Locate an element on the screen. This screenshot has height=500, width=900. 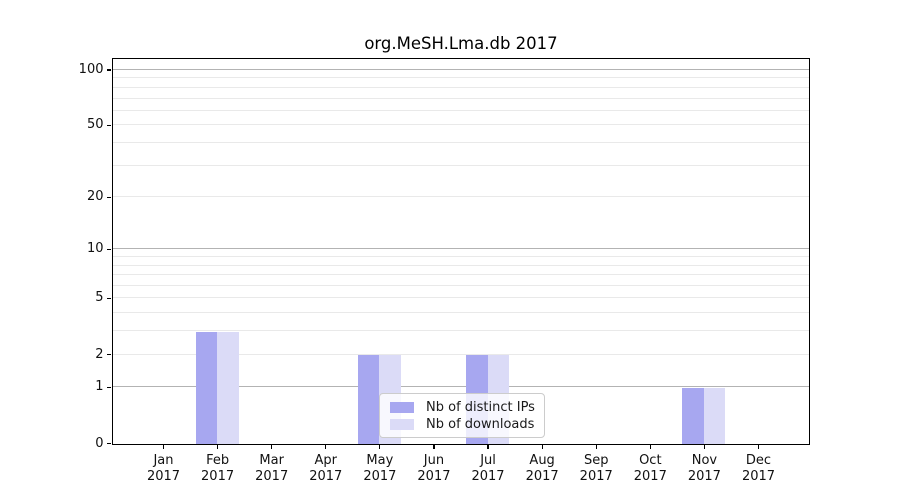
bar-feb-distinct-ips is located at coordinates (206, 387).